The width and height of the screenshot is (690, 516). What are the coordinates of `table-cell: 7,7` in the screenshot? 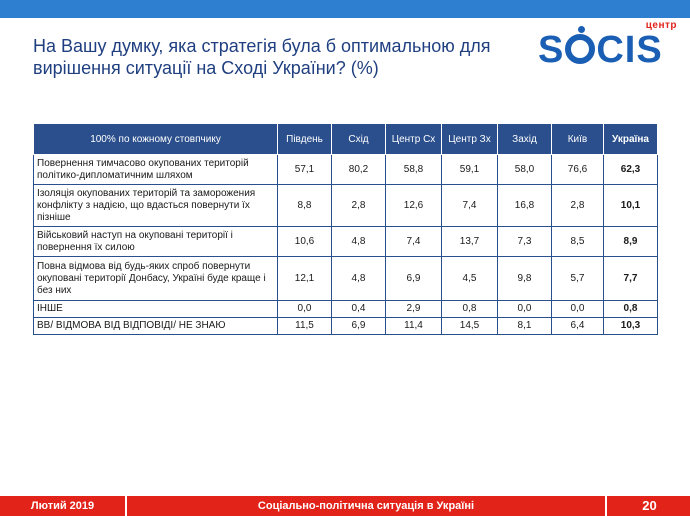 It's located at (630, 278).